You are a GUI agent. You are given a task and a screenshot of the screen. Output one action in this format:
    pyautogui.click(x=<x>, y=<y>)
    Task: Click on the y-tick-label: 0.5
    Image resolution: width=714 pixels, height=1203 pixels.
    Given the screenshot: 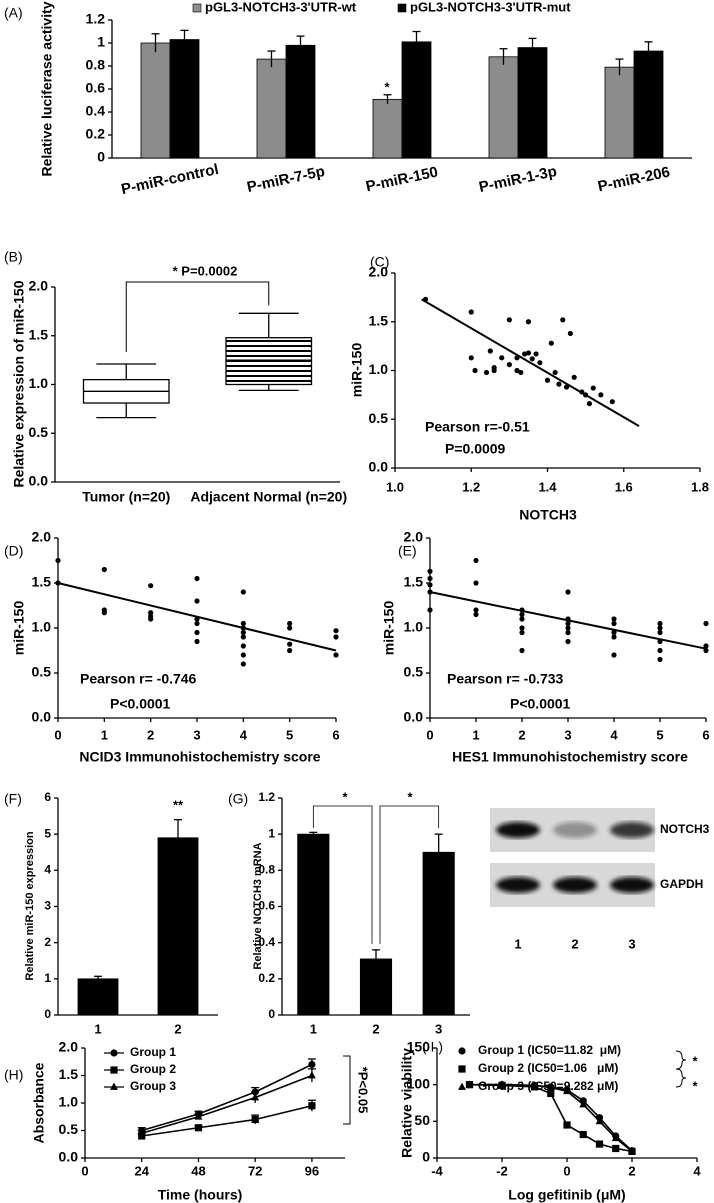 What is the action you would take?
    pyautogui.click(x=69, y=1129)
    